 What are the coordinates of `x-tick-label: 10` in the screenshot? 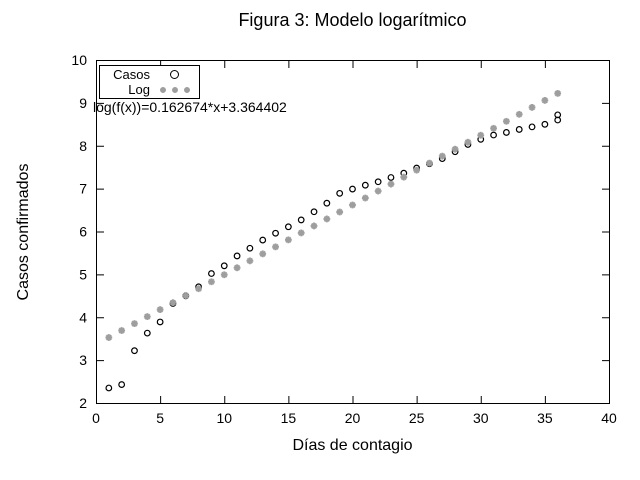 It's located at (224, 418).